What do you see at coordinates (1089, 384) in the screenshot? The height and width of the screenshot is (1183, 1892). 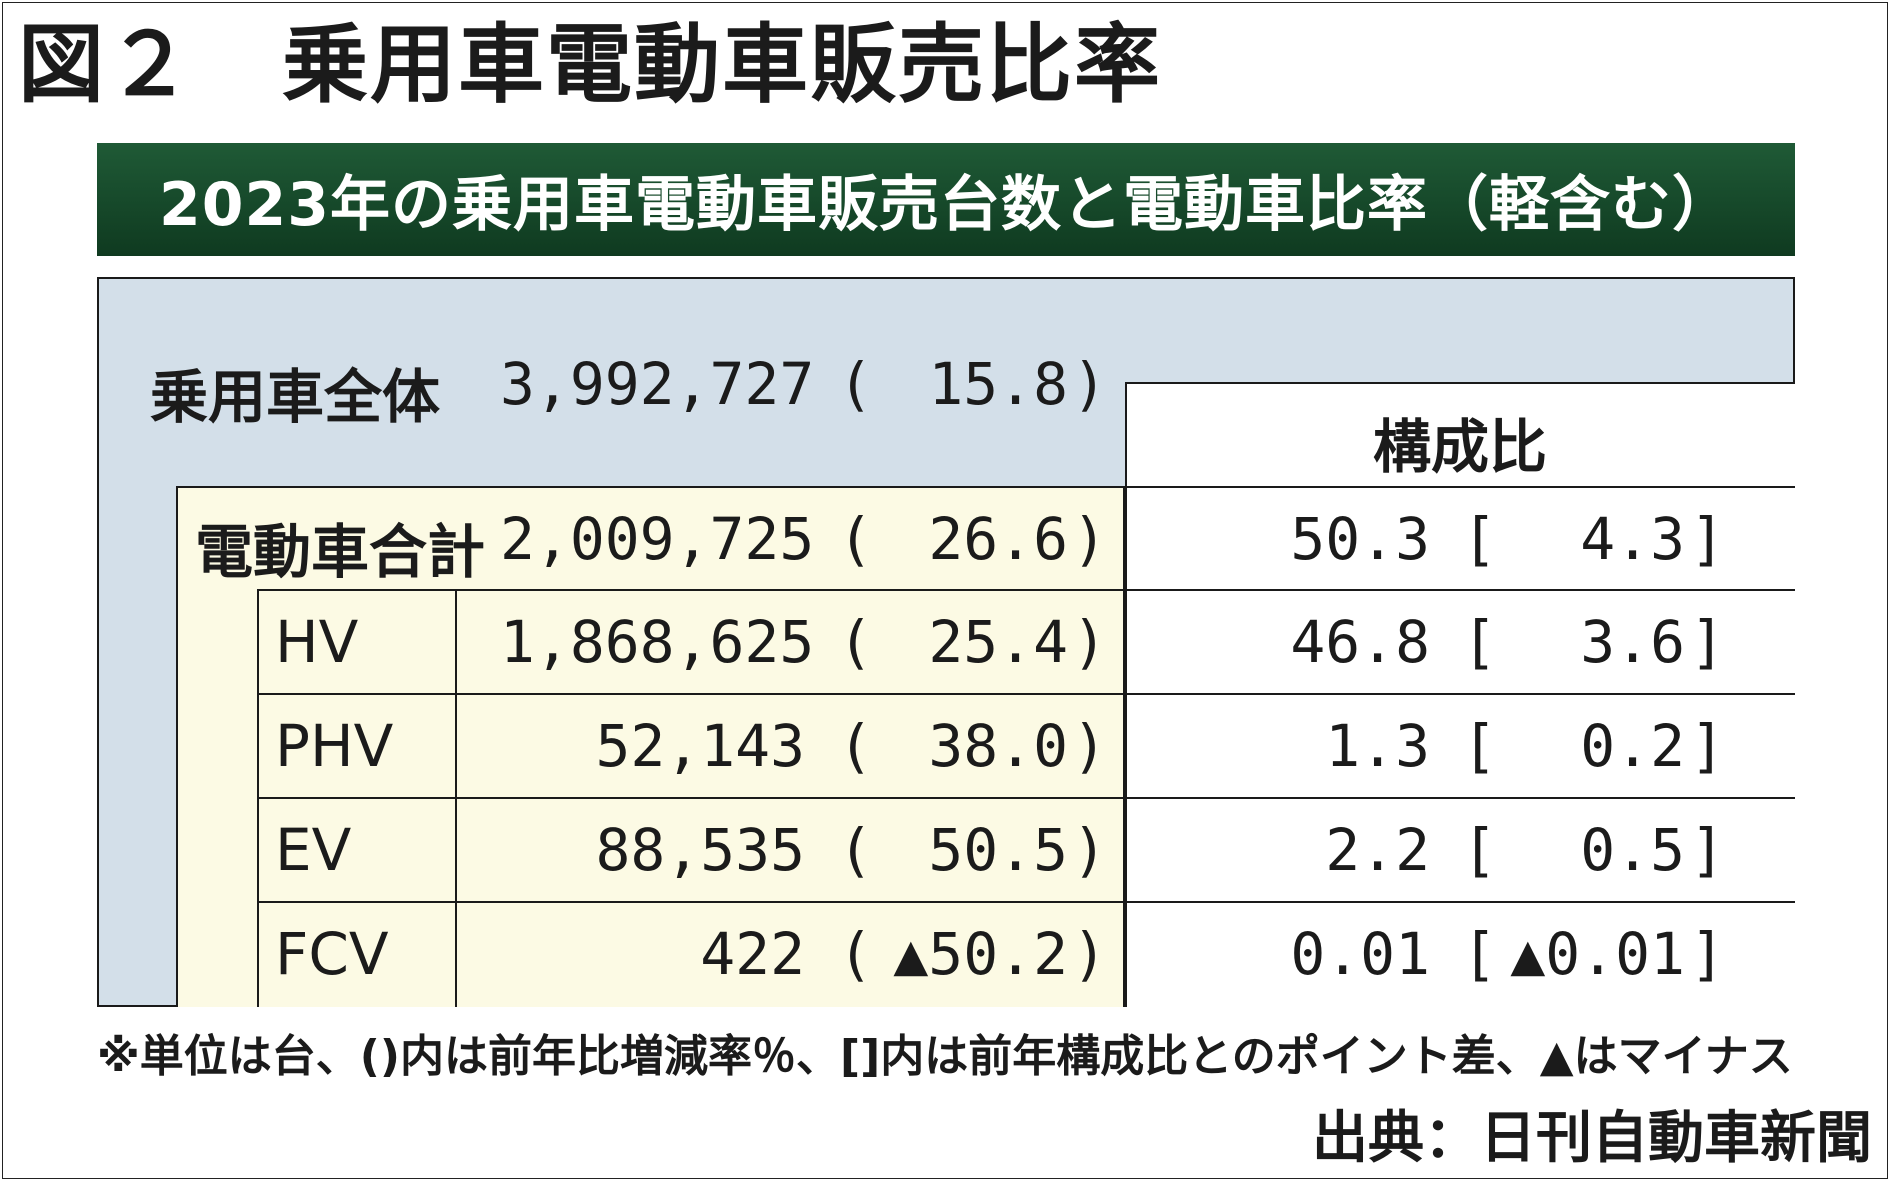 I see `total-row-close-paren: )` at bounding box center [1089, 384].